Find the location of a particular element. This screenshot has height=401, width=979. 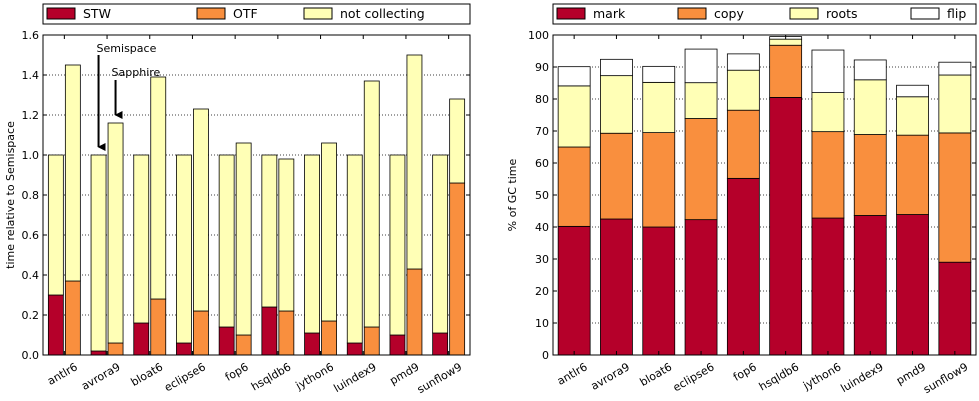

bar-avrora9-sapphire-otf is located at coordinates (115, 349).